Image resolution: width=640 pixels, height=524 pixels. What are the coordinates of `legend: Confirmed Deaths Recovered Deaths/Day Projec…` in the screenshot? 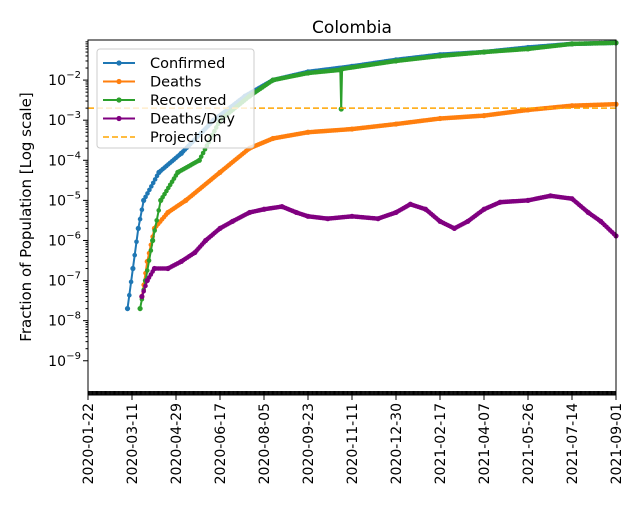 It's located at (175, 98).